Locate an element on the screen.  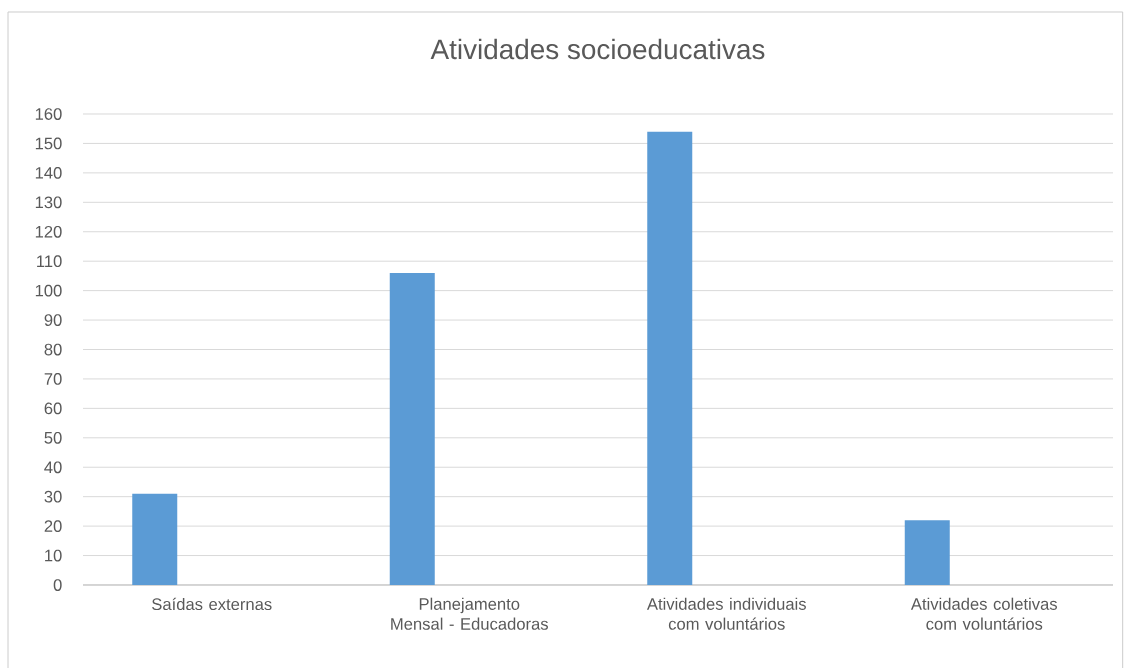
x-tick-label: Atividades individuais com voluntários is located at coordinates (726, 613).